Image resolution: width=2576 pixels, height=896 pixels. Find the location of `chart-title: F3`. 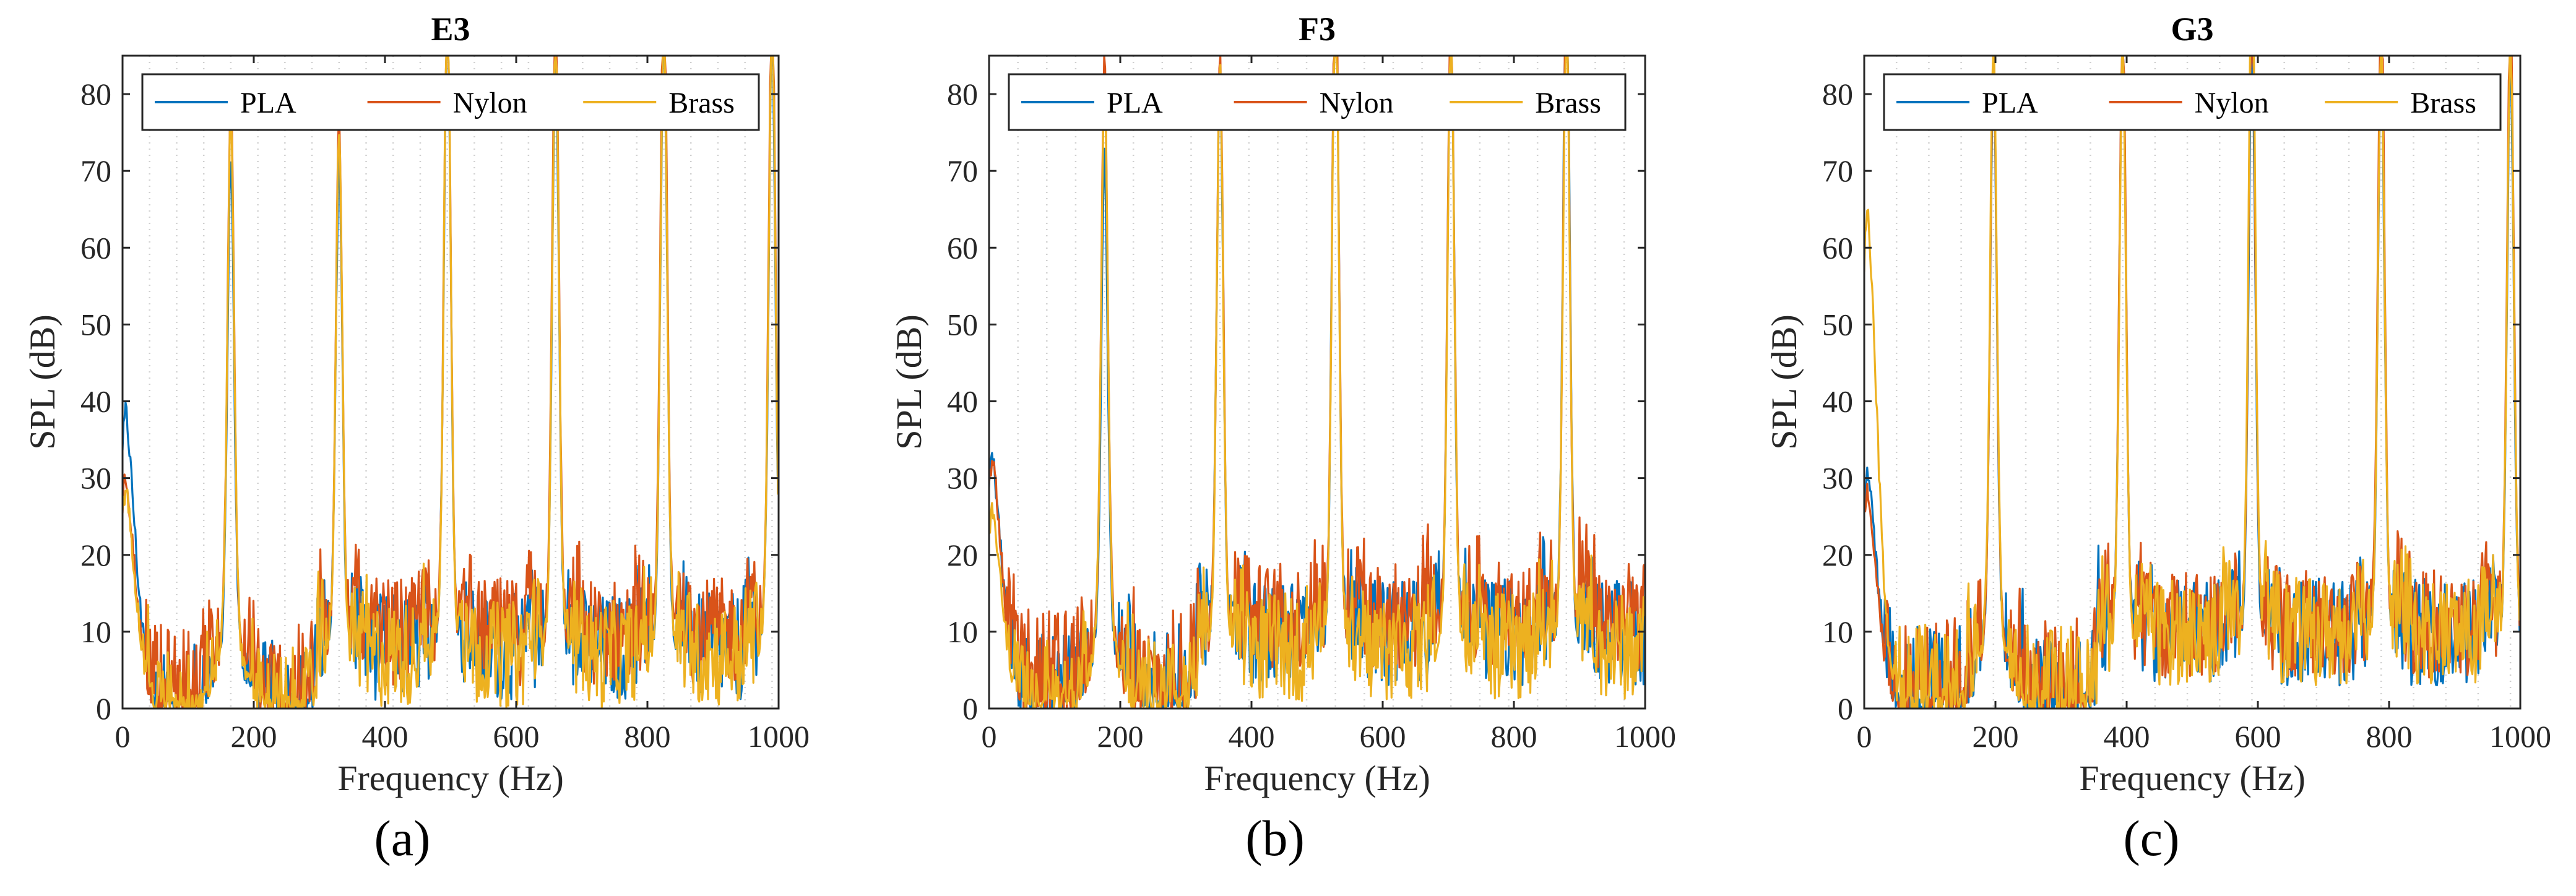

chart-title: F3 is located at coordinates (1317, 29).